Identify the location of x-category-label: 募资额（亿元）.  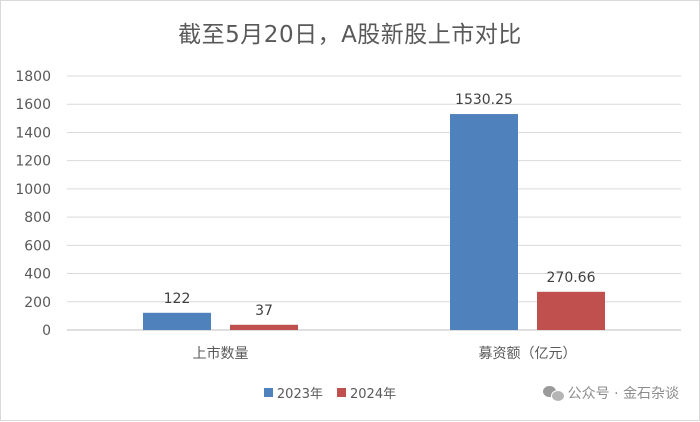
(528, 354).